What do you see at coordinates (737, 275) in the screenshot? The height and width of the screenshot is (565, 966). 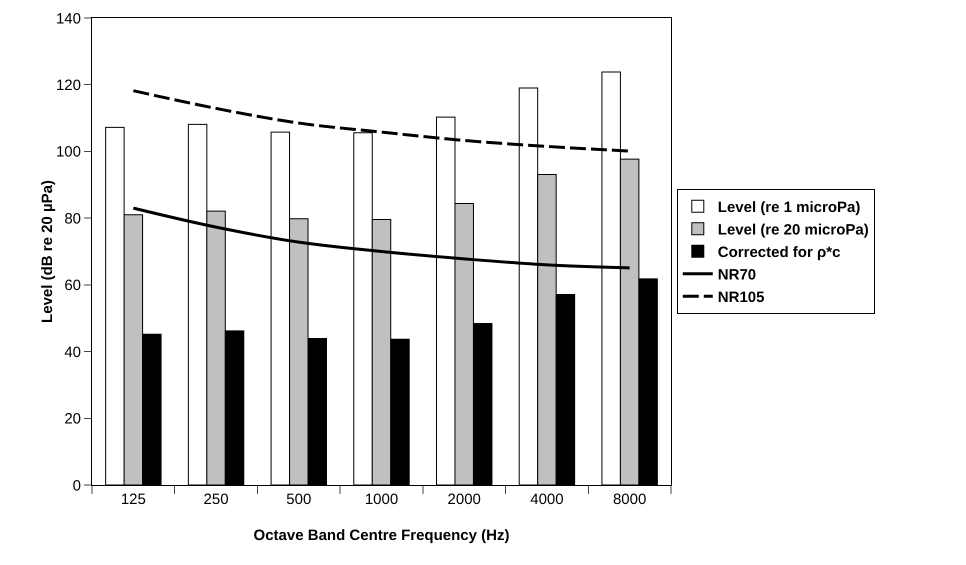 I see `legend-label: NR70` at bounding box center [737, 275].